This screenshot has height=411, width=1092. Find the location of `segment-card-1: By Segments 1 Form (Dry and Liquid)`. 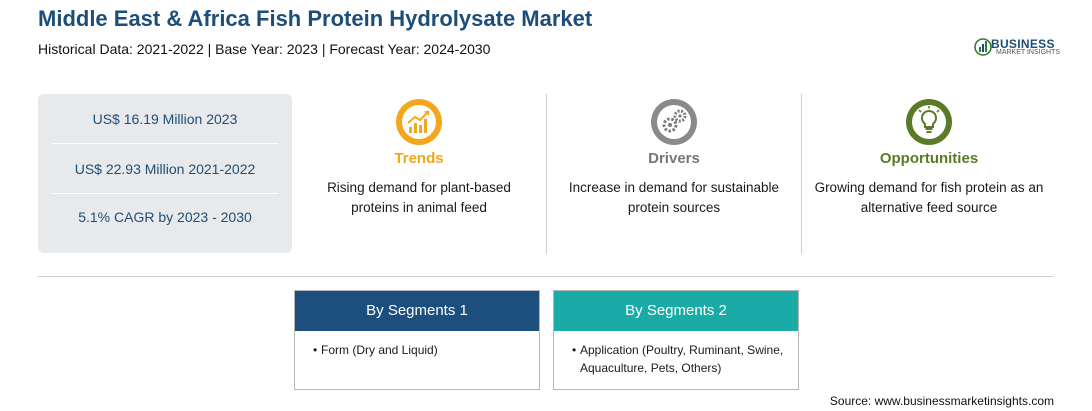

segment-card-1: By Segments 1 Form (Dry and Liquid) is located at coordinates (417, 340).